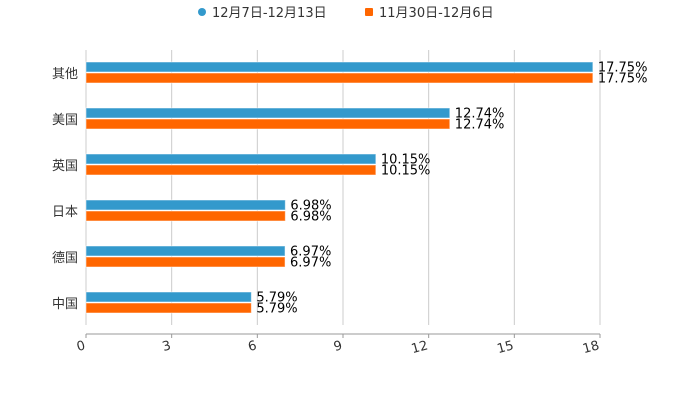 The width and height of the screenshot is (700, 400). Describe the element at coordinates (65, 304) in the screenshot. I see `category-label: 中国` at that location.